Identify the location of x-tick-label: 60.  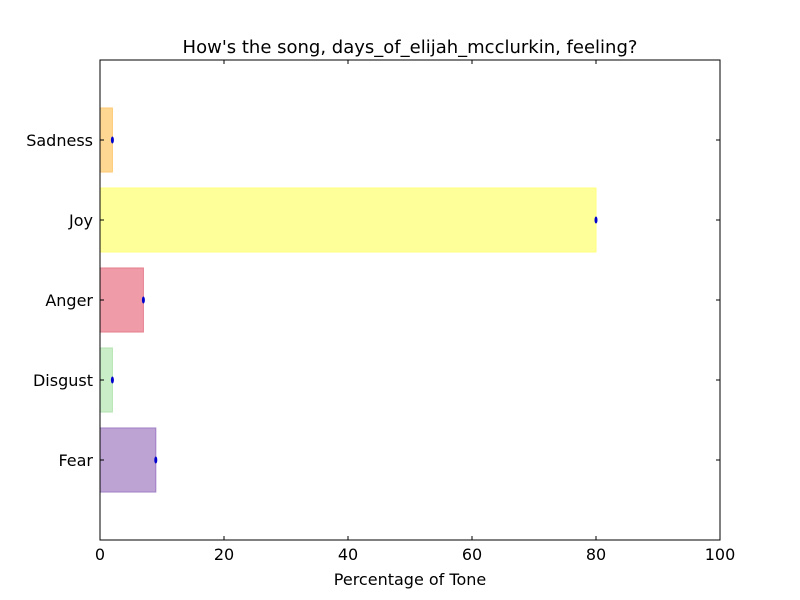
(472, 554).